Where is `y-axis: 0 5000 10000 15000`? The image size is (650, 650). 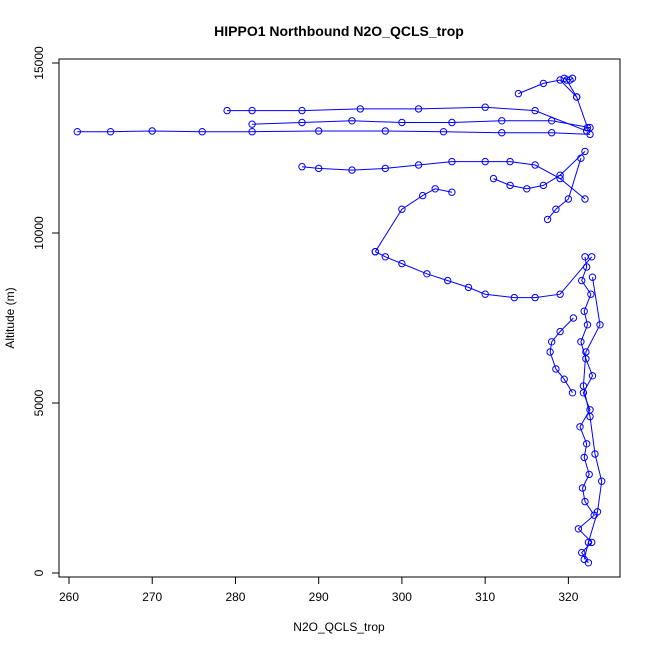 y-axis: 0 5000 10000 15000 is located at coordinates (46, 311).